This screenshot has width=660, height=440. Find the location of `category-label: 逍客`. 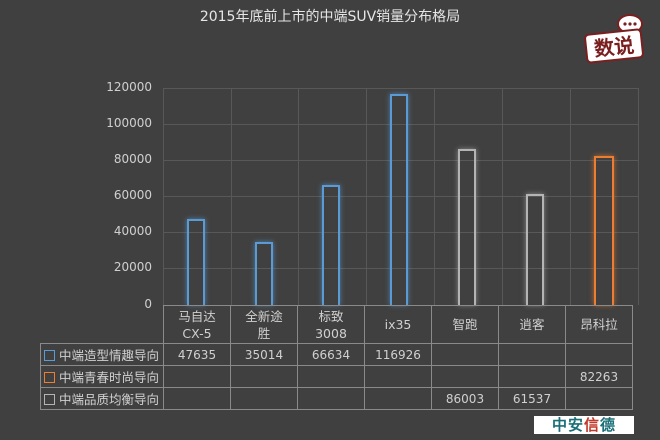

category-label: 逍客 is located at coordinates (532, 324).